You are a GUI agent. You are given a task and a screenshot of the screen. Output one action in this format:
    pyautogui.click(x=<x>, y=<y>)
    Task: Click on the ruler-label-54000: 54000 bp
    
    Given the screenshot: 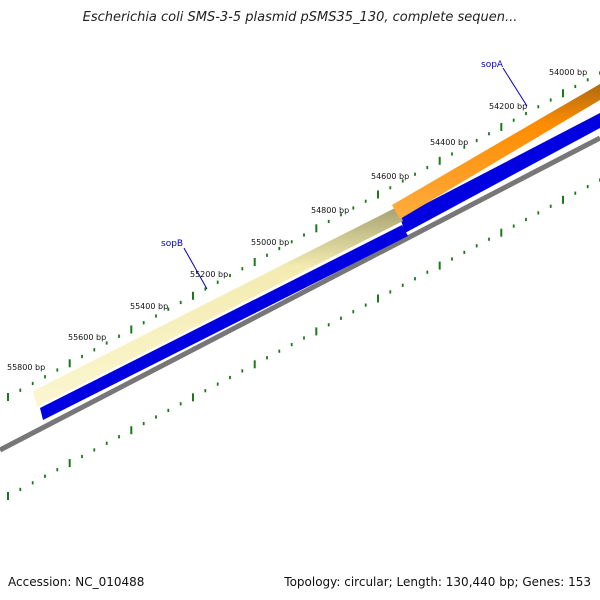 What is the action you would take?
    pyautogui.click(x=568, y=72)
    